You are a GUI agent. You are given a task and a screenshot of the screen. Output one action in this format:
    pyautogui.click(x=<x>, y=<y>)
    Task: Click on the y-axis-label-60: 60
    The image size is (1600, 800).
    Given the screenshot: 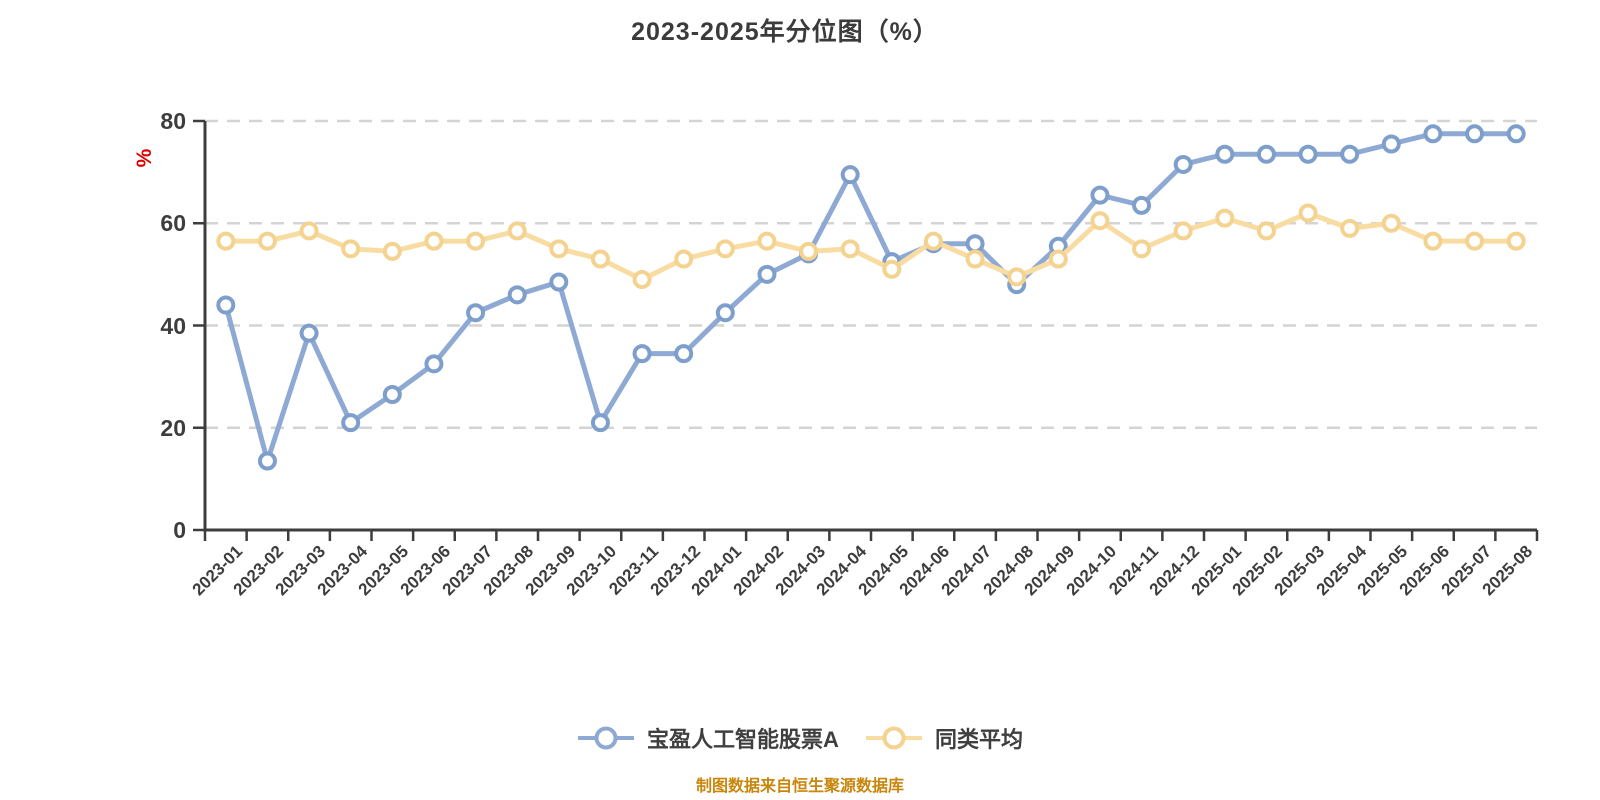 What is the action you would take?
    pyautogui.click(x=173, y=223)
    